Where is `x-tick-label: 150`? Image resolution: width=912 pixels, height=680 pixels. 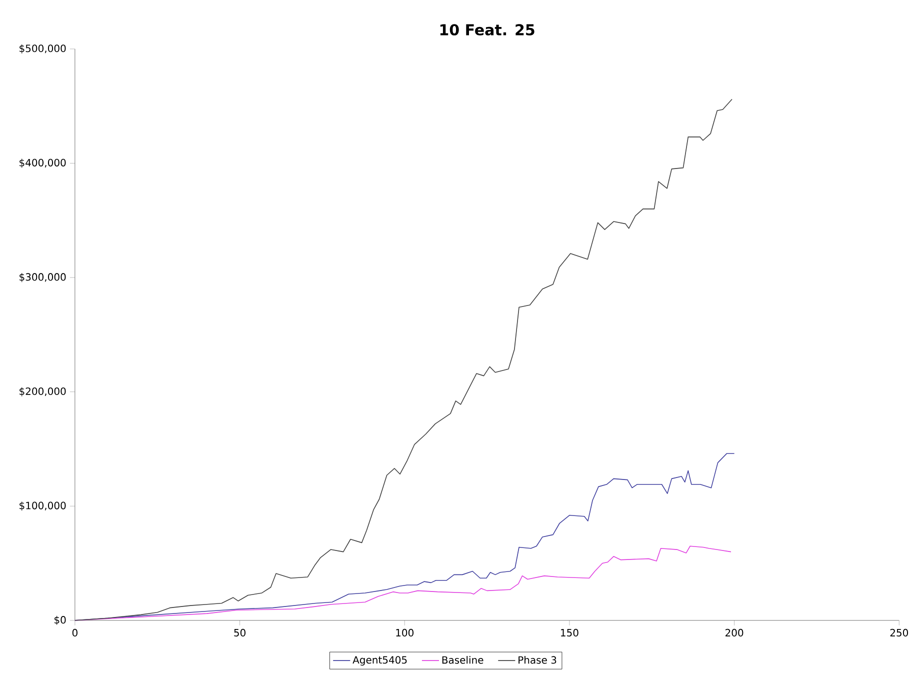
x-tick-label: 150 is located at coordinates (569, 632).